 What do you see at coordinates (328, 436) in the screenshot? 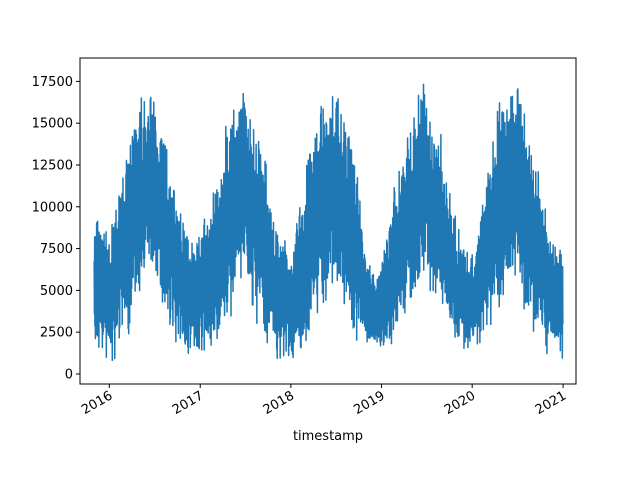
I see `x-axis-label: timestamp` at bounding box center [328, 436].